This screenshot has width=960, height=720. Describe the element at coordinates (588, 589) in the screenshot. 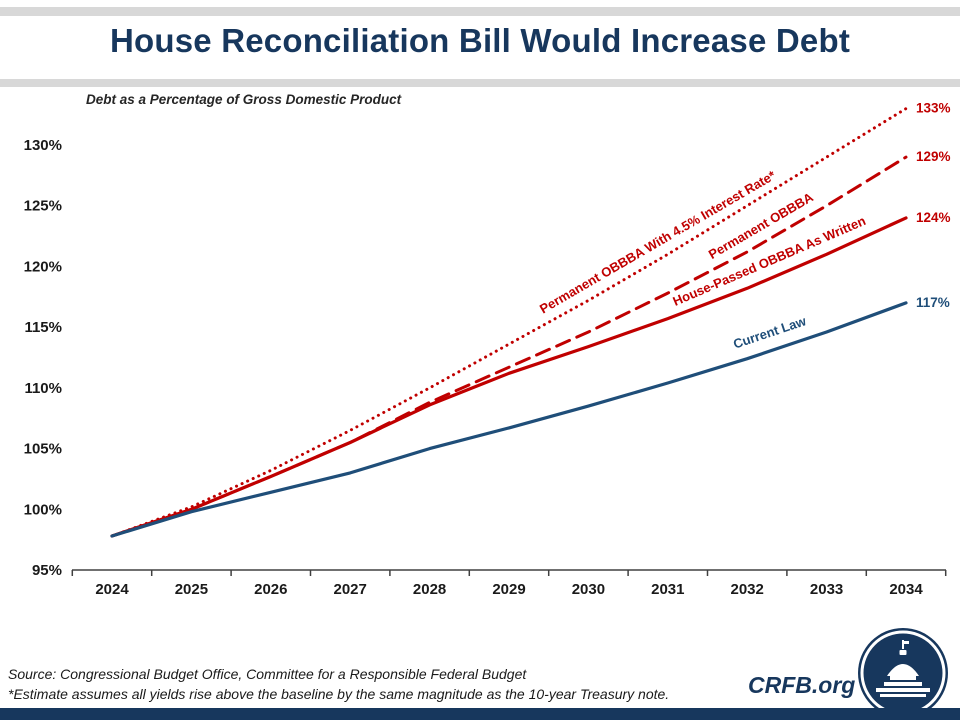

I see `svg-text: 2030` at that location.